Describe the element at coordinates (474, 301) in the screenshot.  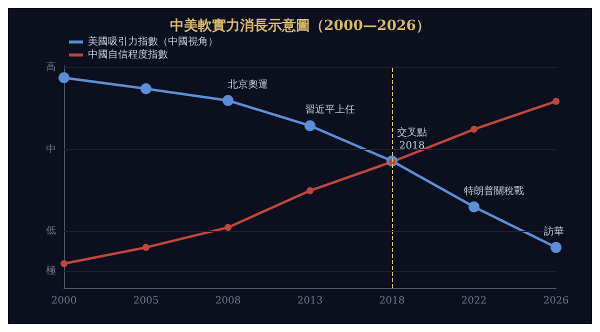
I see `x-tick-label: 2022` at that location.